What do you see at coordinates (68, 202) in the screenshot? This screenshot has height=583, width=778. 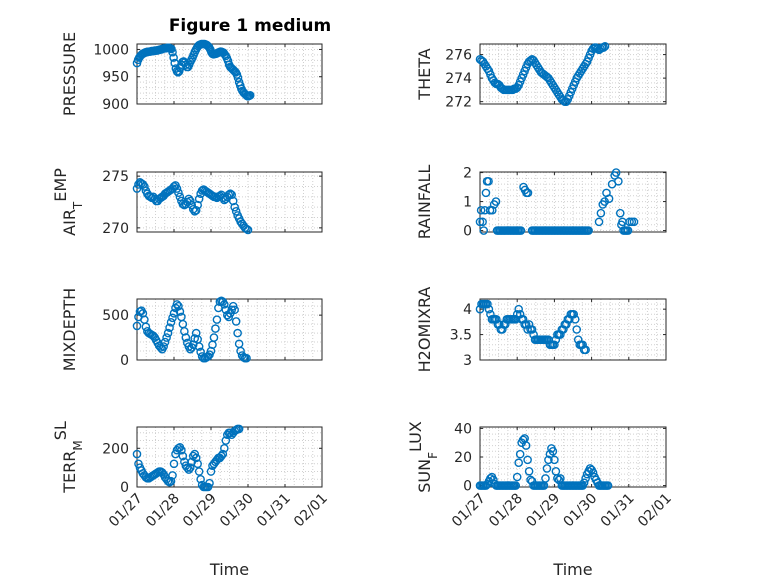 I see `y-axis-label: AIRTEMP` at bounding box center [68, 202].